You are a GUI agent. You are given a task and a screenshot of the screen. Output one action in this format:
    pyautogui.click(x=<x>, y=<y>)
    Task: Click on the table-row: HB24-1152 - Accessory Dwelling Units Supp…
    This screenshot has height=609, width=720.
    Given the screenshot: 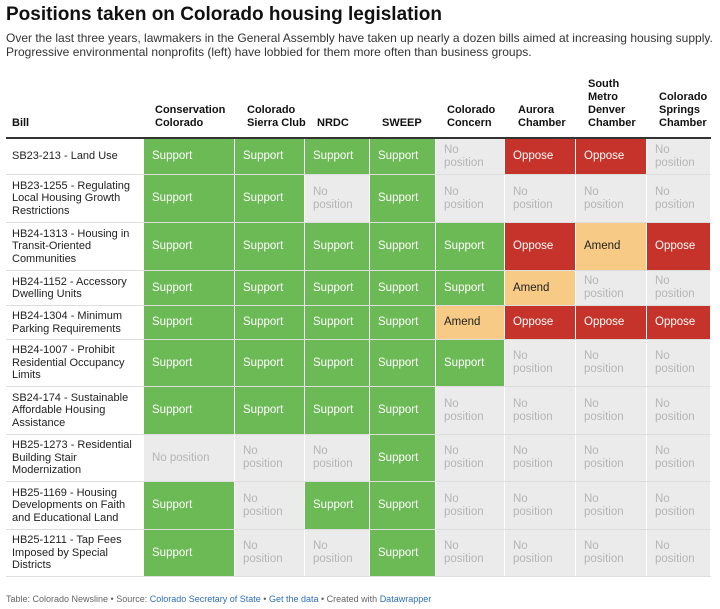 What is the action you would take?
    pyautogui.click(x=358, y=288)
    